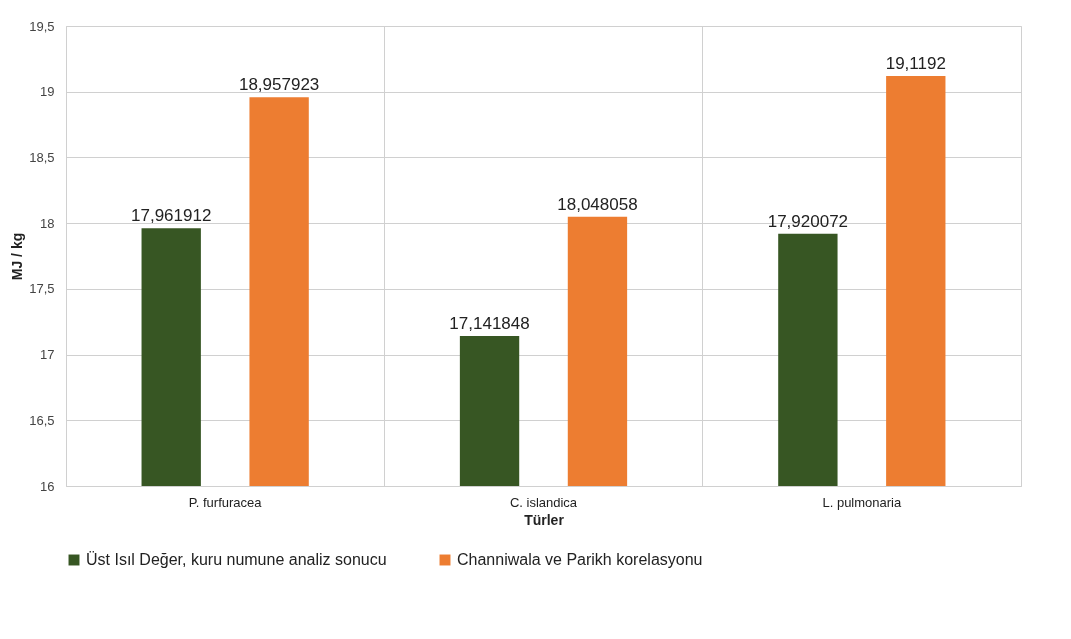  Describe the element at coordinates (42, 26) in the screenshot. I see `y-tick-label: 19,5` at that location.